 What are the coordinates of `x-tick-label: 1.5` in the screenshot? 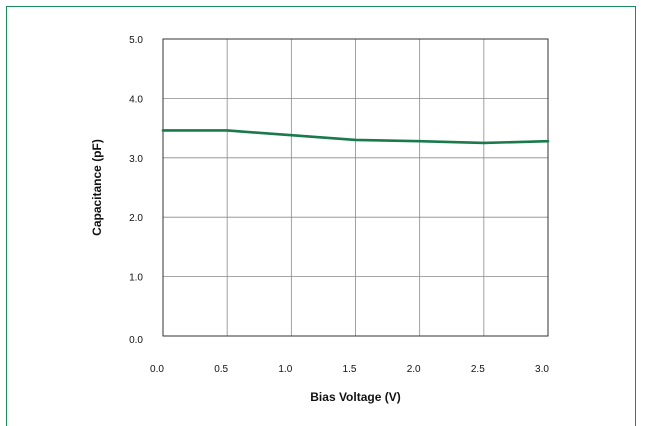 It's located at (350, 369).